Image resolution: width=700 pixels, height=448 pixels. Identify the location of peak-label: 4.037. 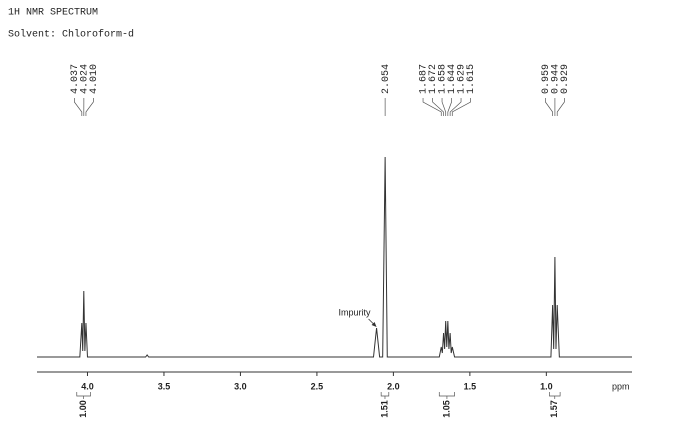
(75, 79).